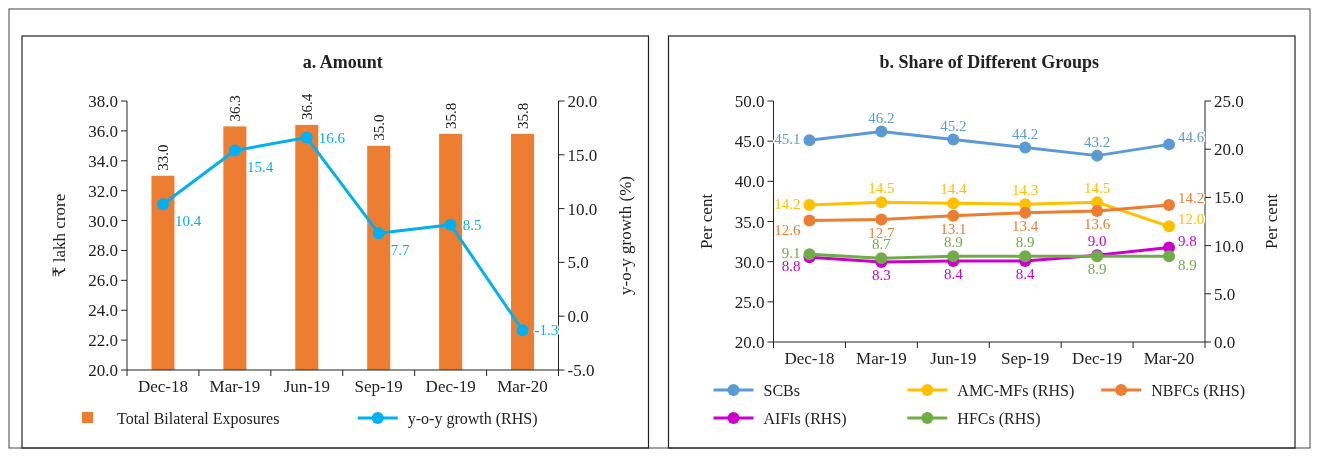 The height and width of the screenshot is (457, 1319). Describe the element at coordinates (1229, 101) in the screenshot. I see `y2-tick-label: 25.0` at that location.